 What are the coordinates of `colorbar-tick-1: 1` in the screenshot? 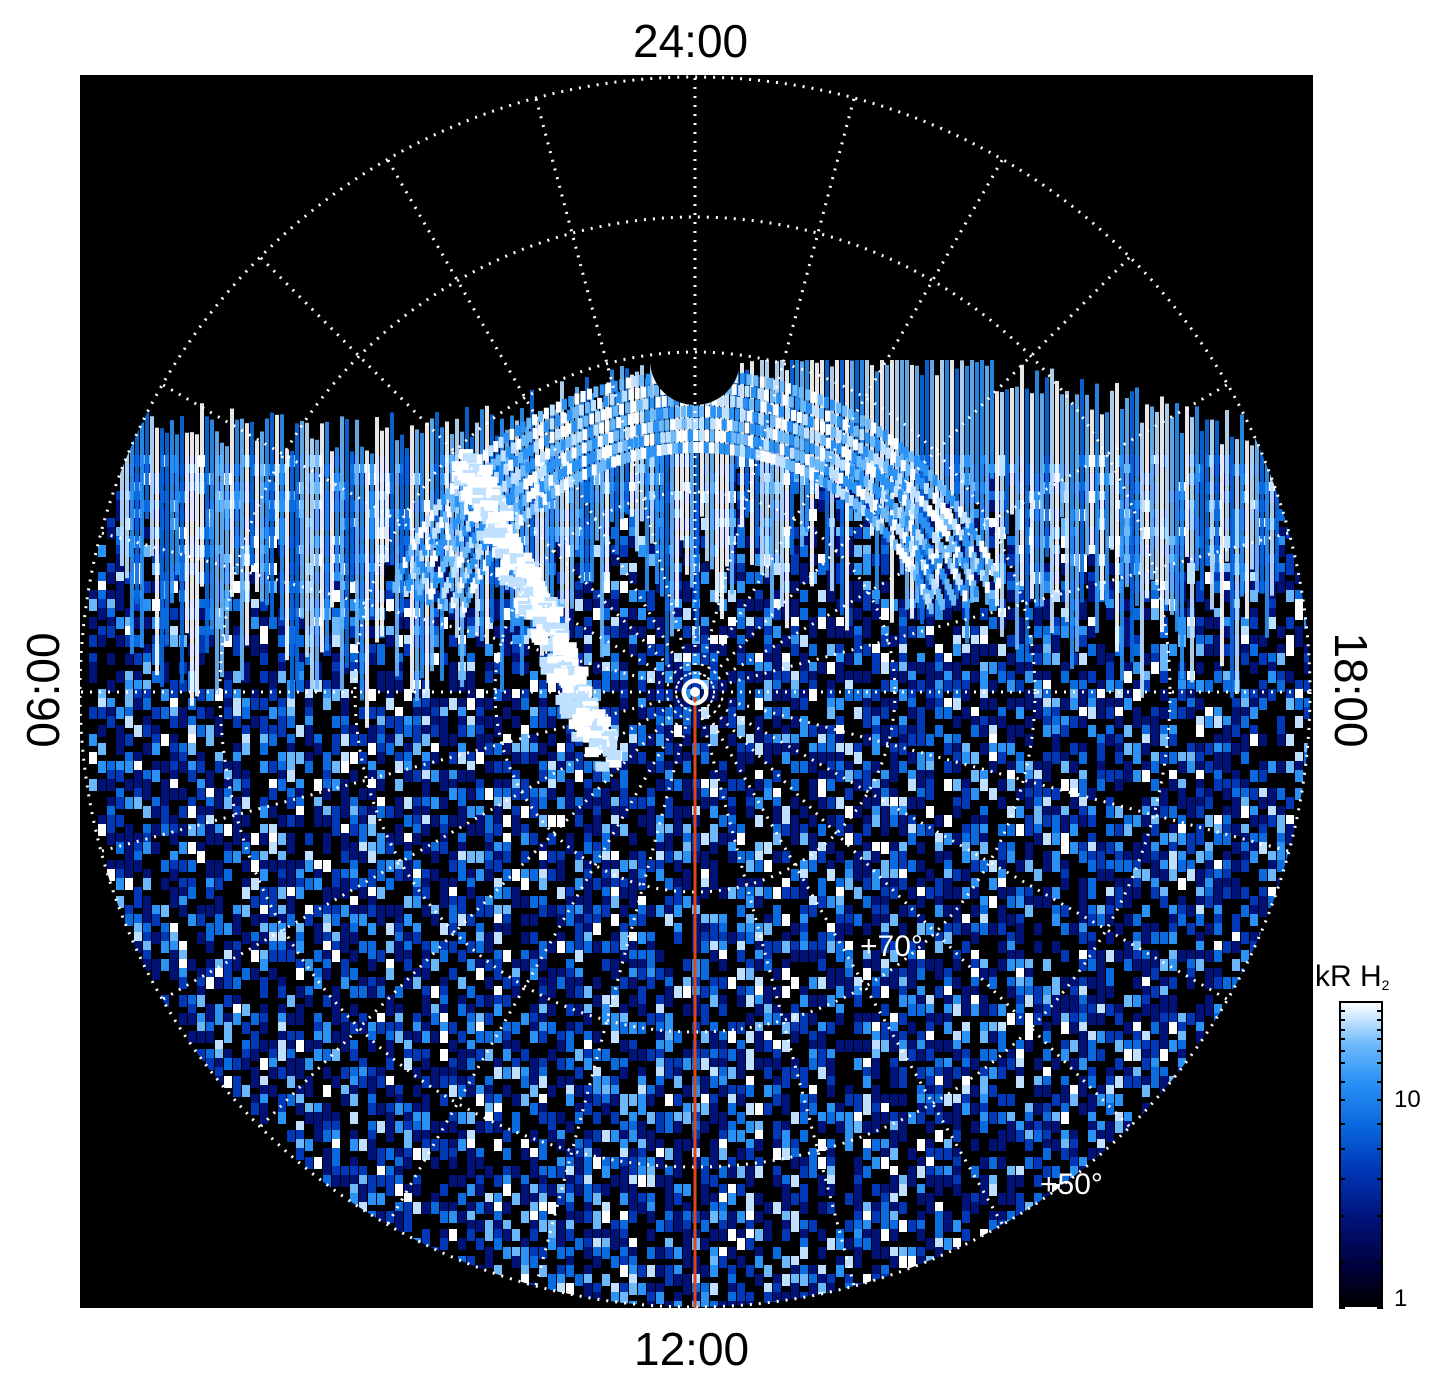 It's located at (1401, 1298).